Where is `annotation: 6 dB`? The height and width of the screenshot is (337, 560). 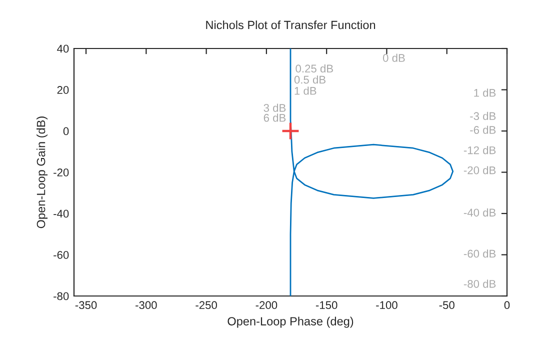 annotation: 6 dB is located at coordinates (275, 118).